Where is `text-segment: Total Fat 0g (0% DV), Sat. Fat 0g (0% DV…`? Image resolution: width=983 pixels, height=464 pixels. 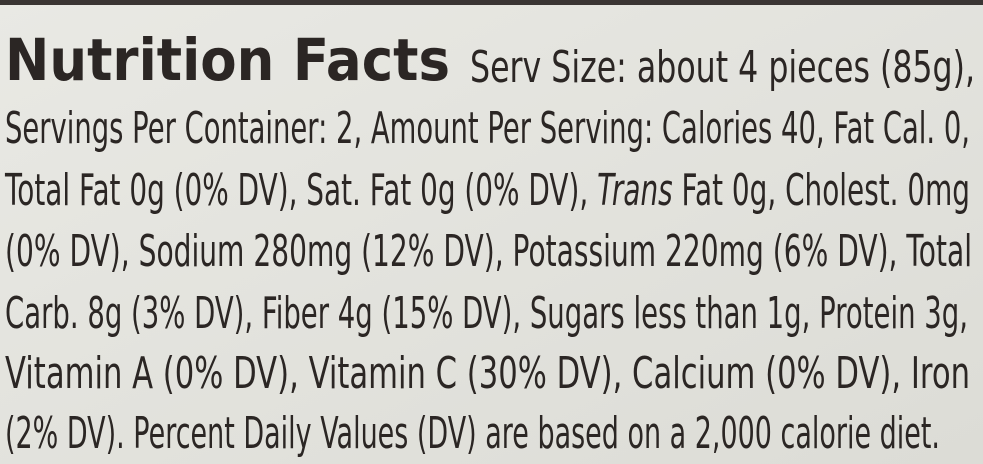
text-segment: Total Fat 0g (0% DV), Sat. Fat 0g (0% DV… is located at coordinates (300, 190).